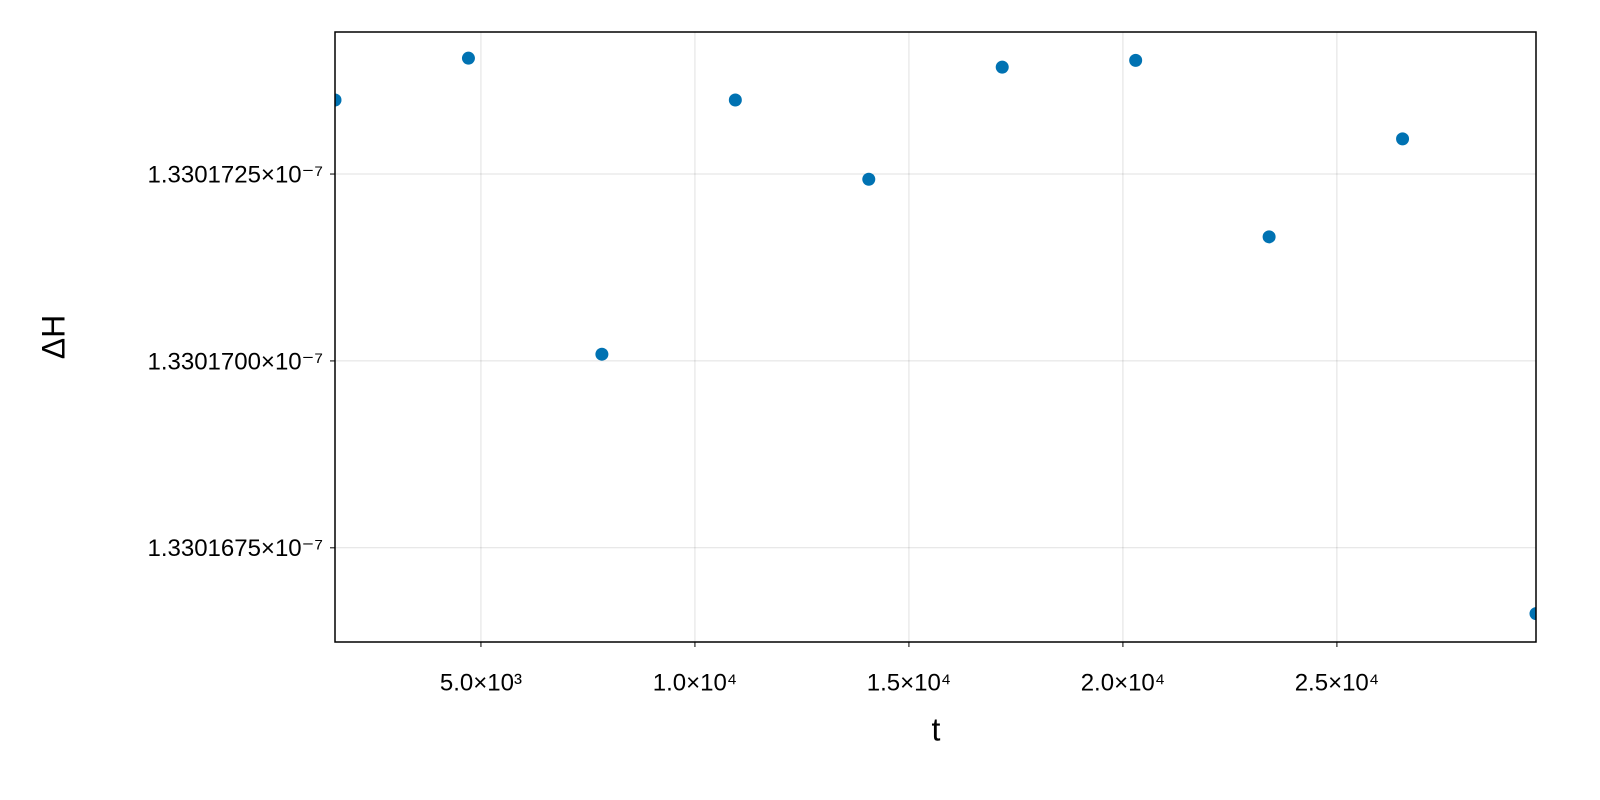  I want to click on y-tick-label: 1.3301675×10⁻⁷, so click(235, 548).